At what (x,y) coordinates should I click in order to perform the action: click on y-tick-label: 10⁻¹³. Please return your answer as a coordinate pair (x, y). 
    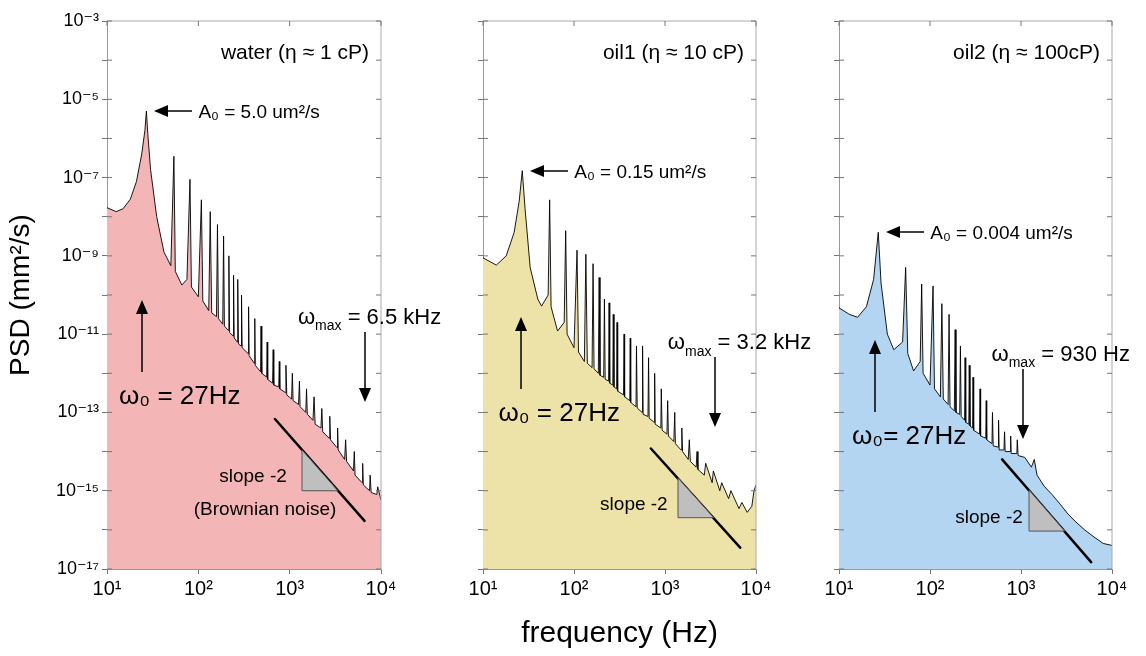
    Looking at the image, I should click on (78, 411).